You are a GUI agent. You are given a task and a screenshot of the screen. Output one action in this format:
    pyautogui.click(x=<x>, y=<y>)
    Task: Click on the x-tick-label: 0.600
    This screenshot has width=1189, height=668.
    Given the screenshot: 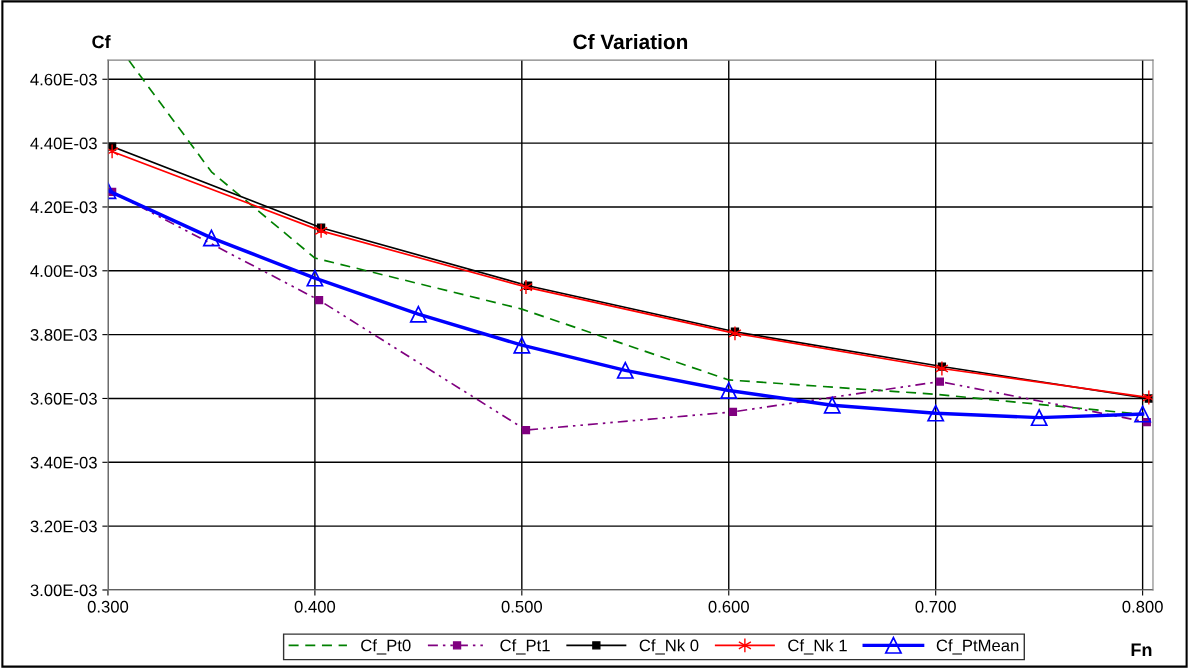 What is the action you would take?
    pyautogui.click(x=728, y=606)
    